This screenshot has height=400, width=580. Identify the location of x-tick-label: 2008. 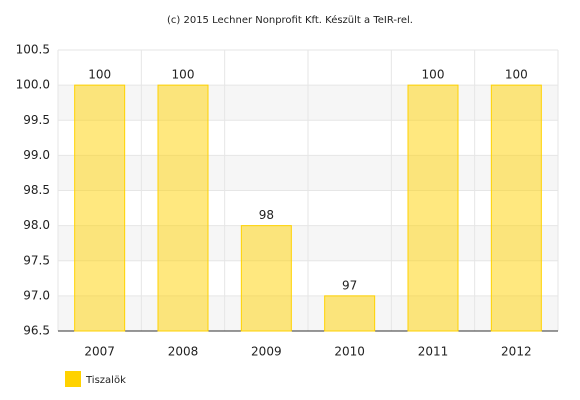
(183, 352).